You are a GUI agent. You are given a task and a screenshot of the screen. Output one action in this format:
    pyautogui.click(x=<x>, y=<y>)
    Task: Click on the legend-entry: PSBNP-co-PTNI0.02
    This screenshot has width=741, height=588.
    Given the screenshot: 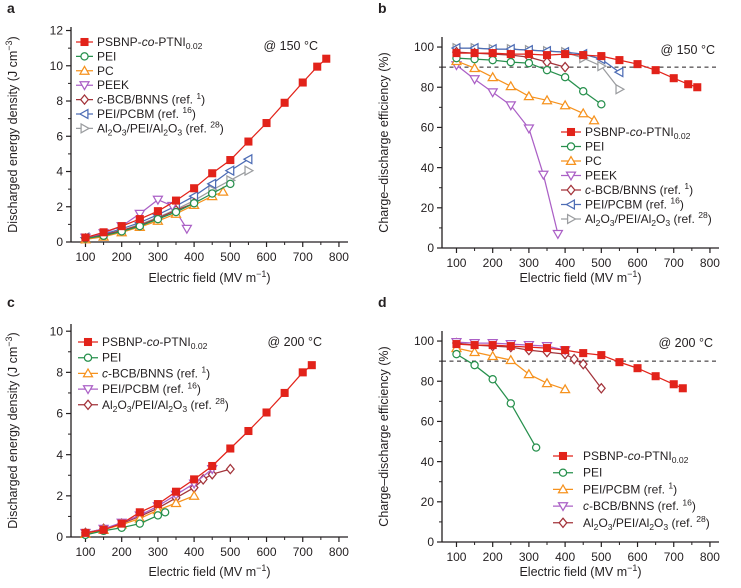 What is the action you would take?
    pyautogui.click(x=139, y=43)
    